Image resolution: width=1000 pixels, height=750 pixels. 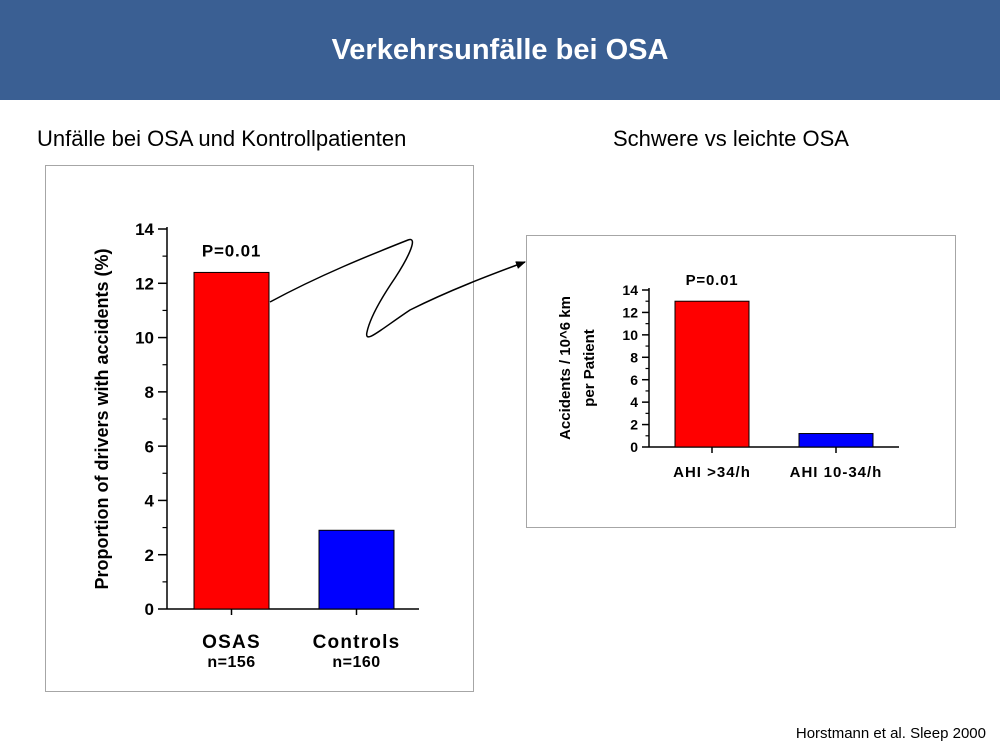 What do you see at coordinates (565, 368) in the screenshot?
I see `right-chart-y-axis-label-line-1: Accidents / 10^6 km` at bounding box center [565, 368].